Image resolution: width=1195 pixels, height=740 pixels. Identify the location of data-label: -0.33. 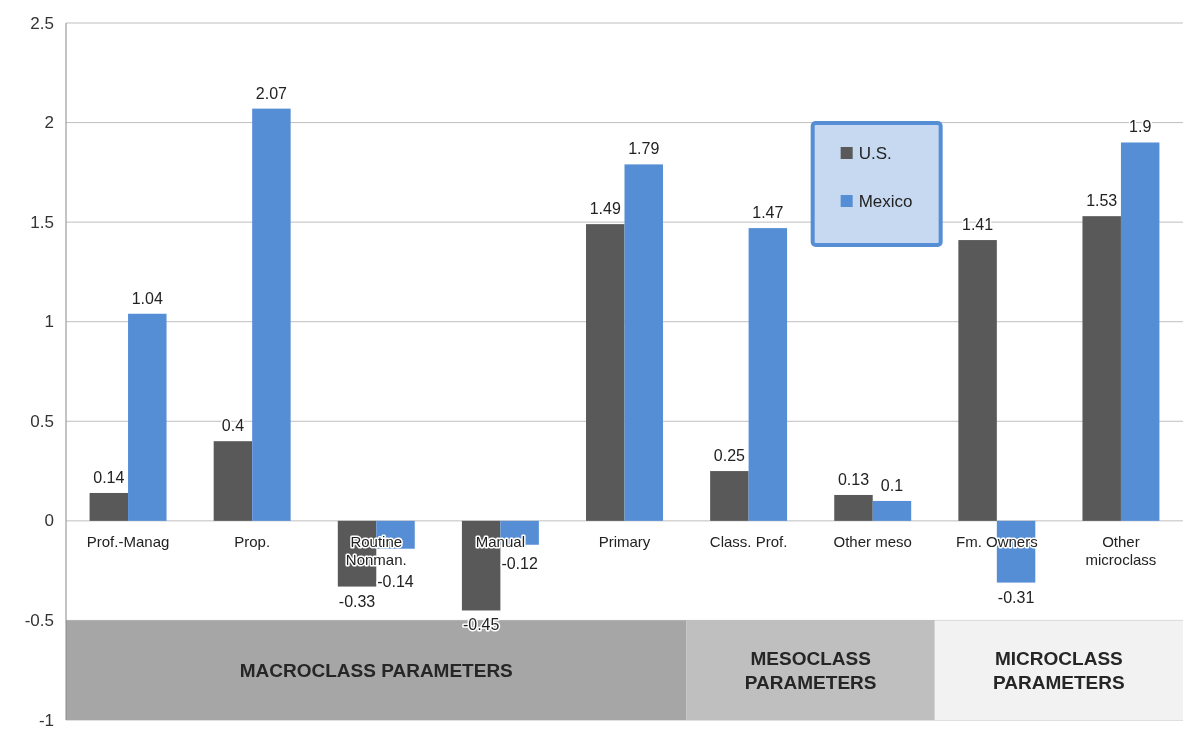
(357, 601).